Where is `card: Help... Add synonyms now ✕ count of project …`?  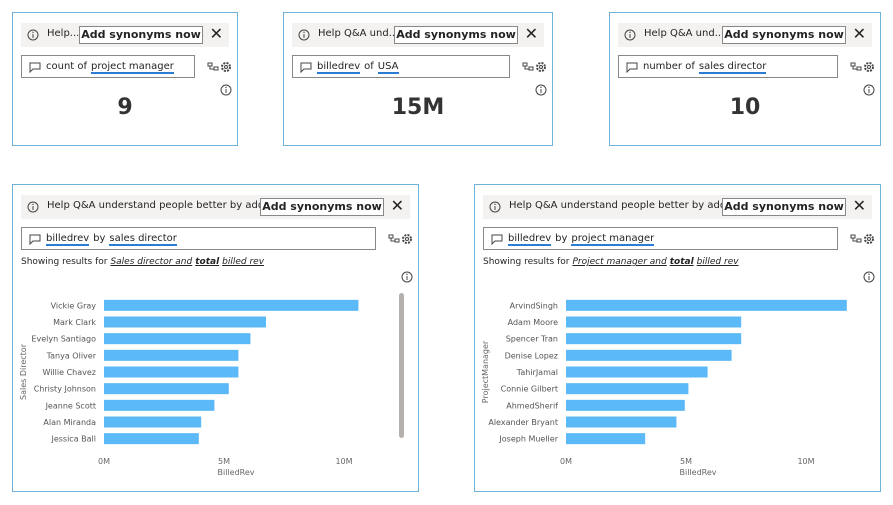 card: Help... Add synonyms now ✕ count of project … is located at coordinates (125, 79).